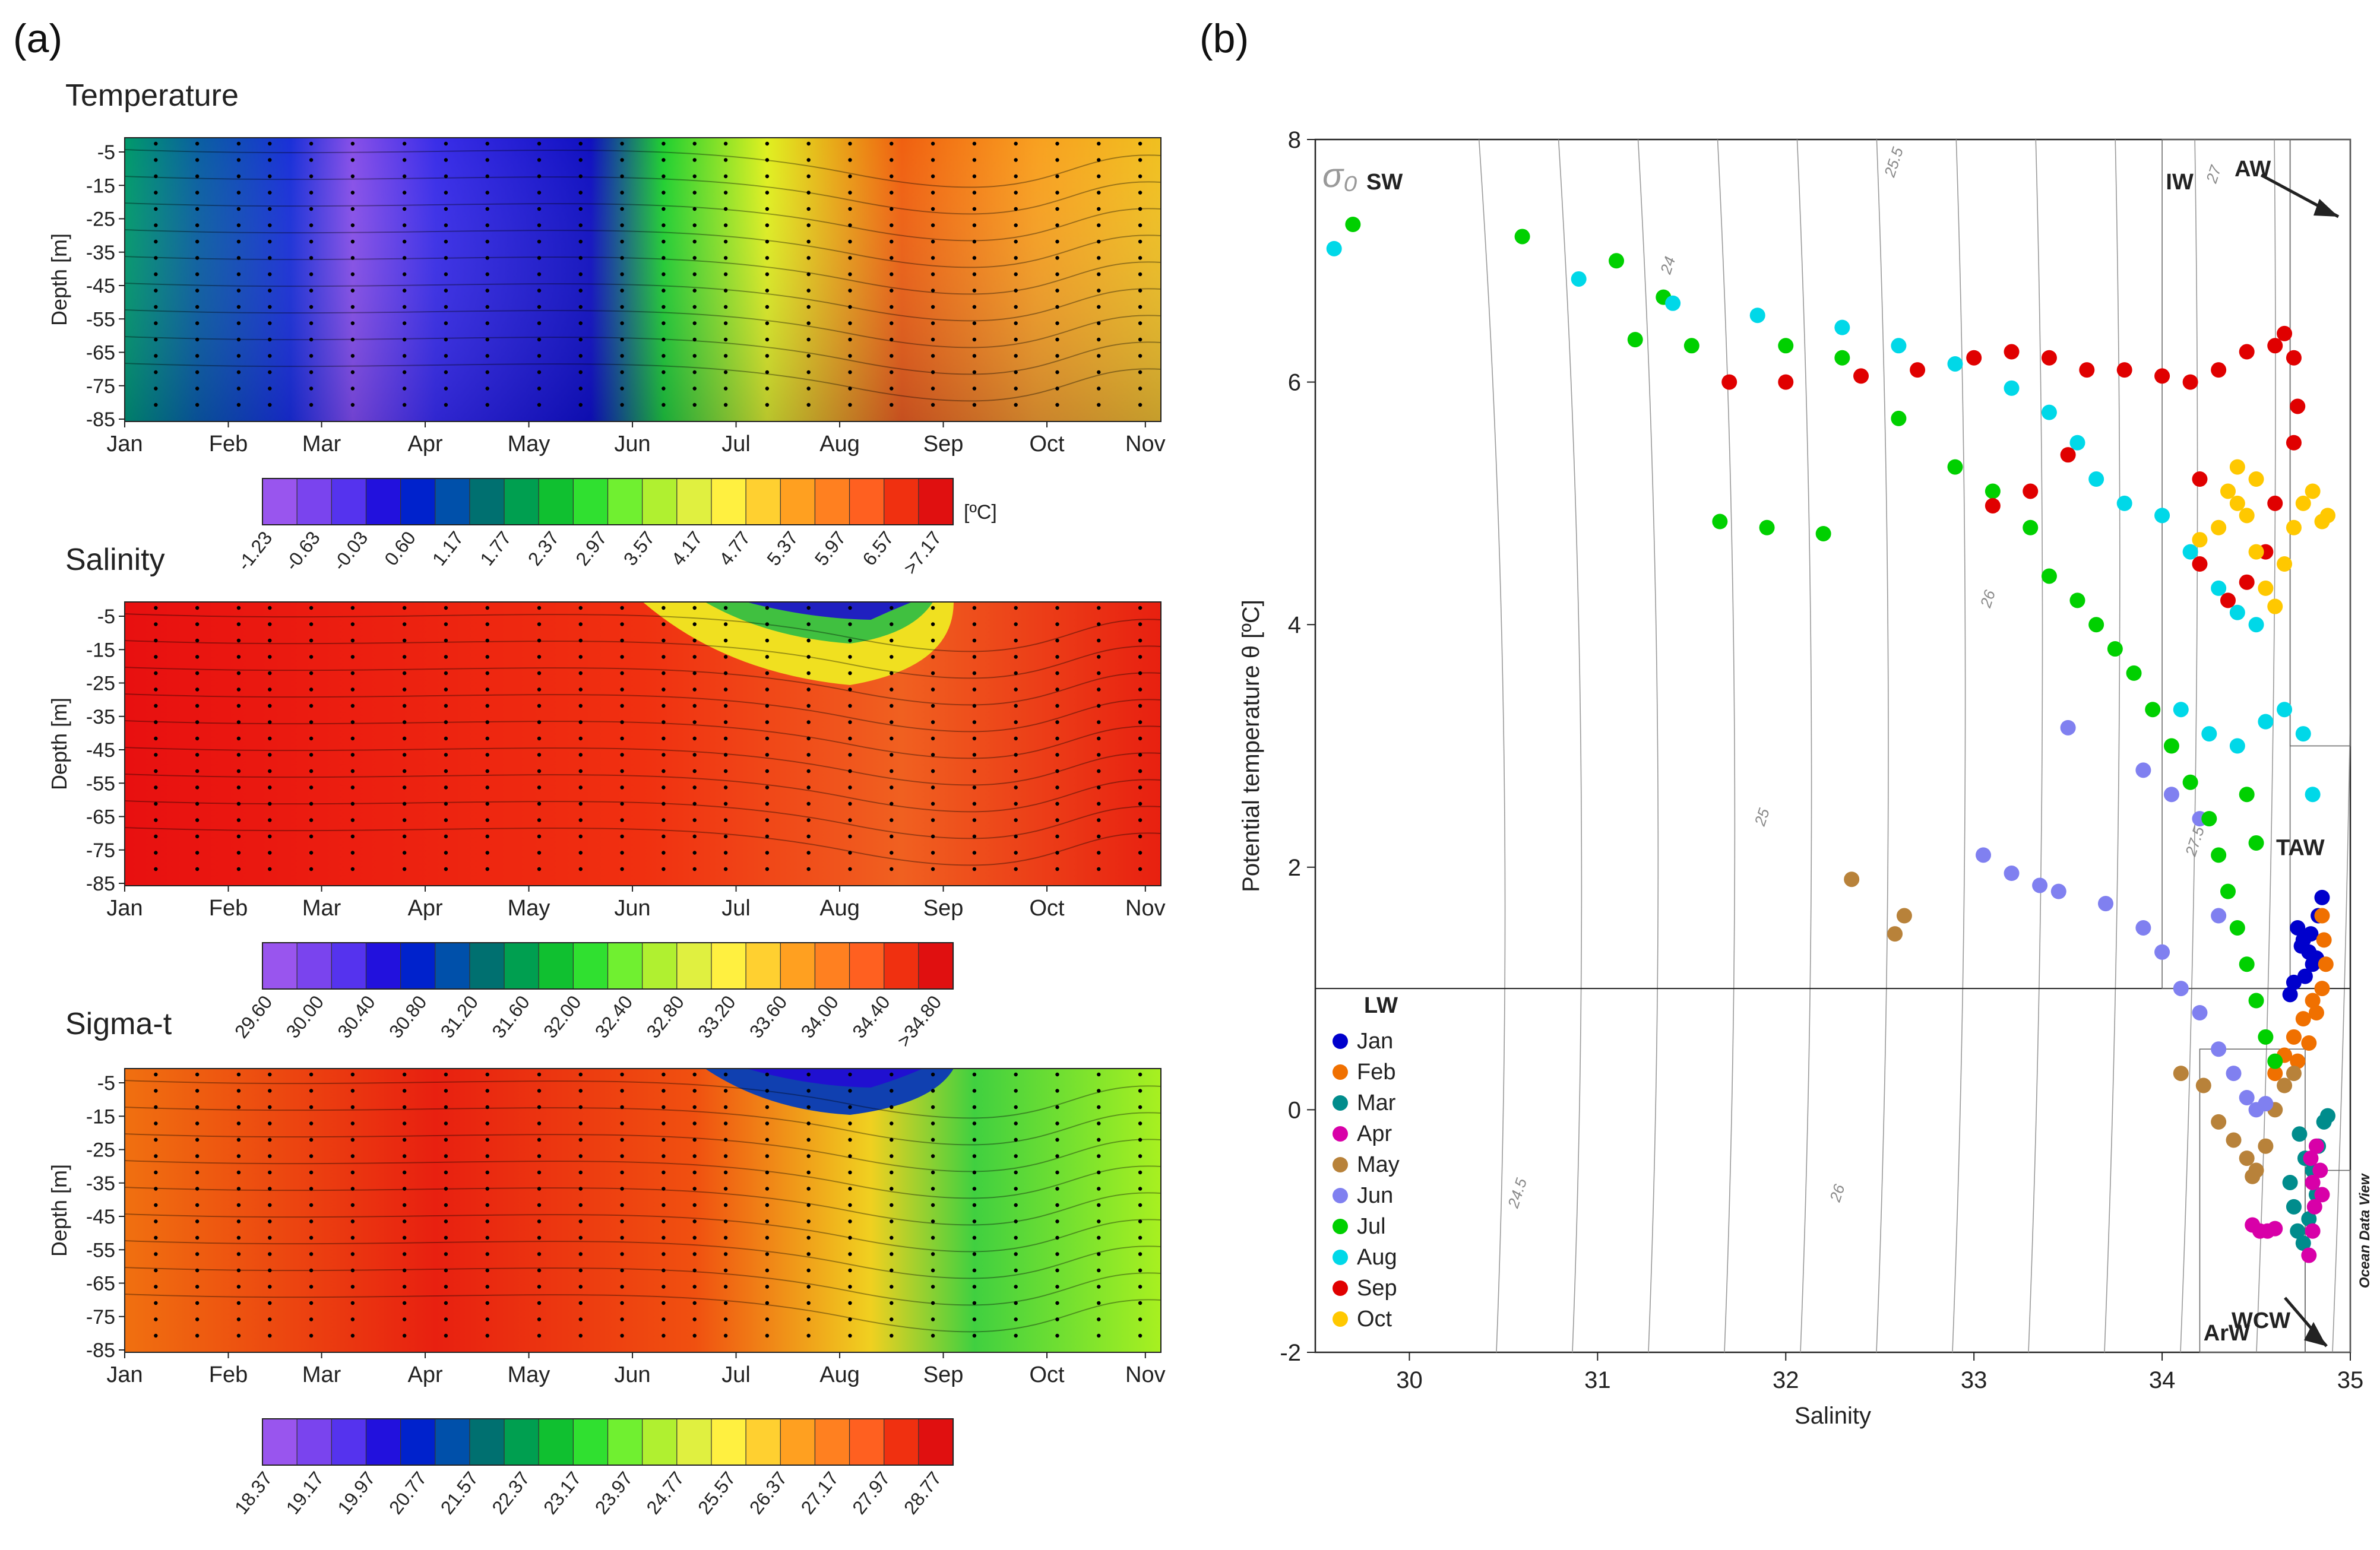  I want to click on y-tick-label: 8, so click(1295, 140).